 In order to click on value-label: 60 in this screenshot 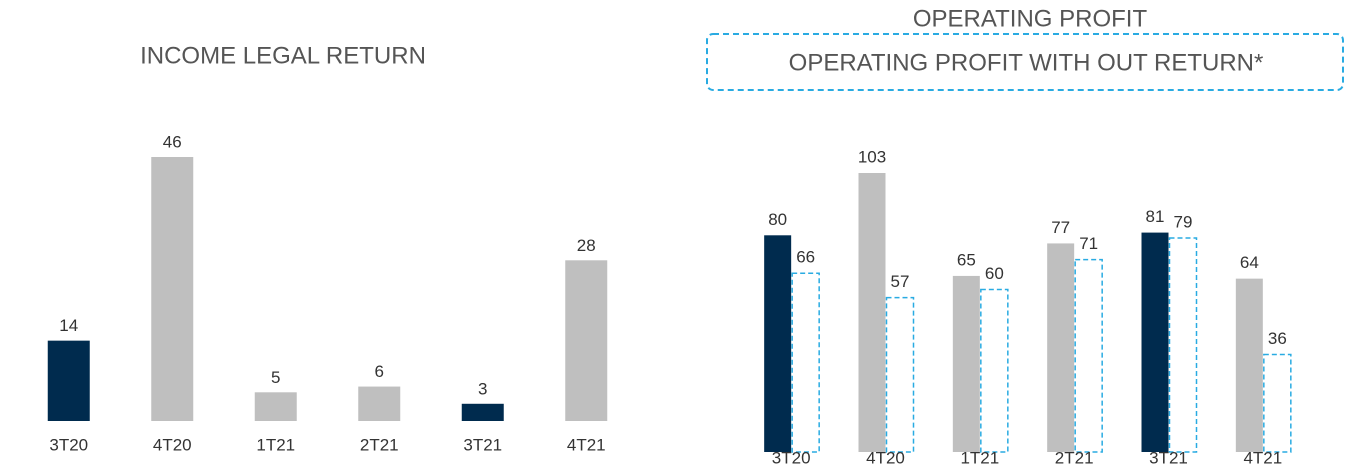, I will do `click(994, 273)`.